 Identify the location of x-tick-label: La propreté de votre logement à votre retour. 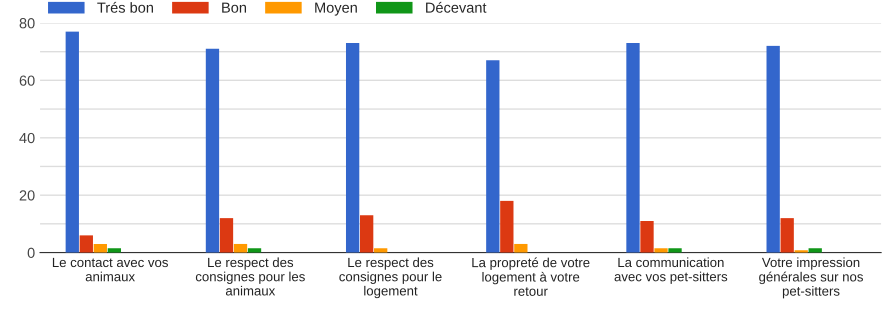
(531, 276).